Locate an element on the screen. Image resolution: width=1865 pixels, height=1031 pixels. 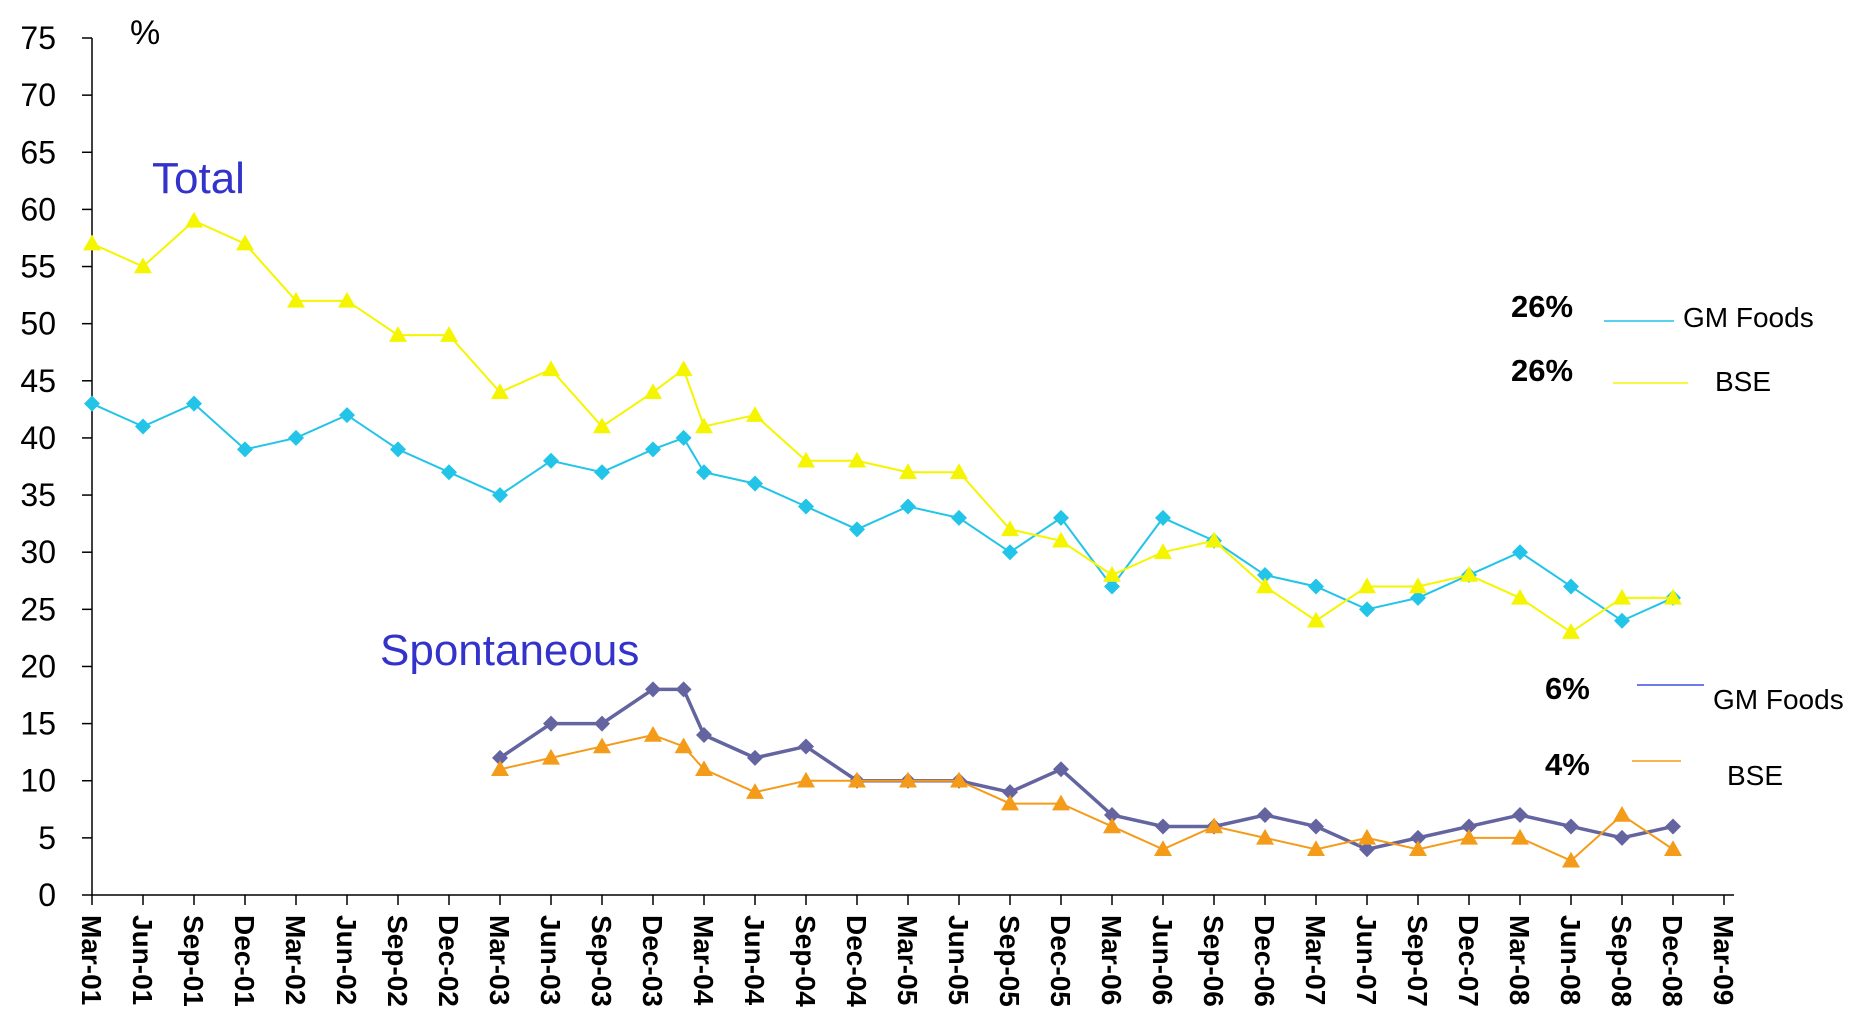
x-tick-label: Dec-02 is located at coordinates (448, 961).